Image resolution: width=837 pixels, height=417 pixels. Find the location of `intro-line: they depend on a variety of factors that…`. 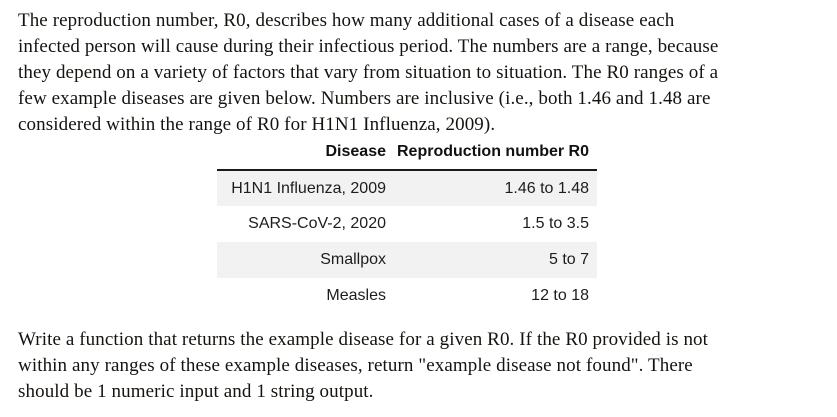

intro-line: they depend on a variety of factors that… is located at coordinates (368, 72).